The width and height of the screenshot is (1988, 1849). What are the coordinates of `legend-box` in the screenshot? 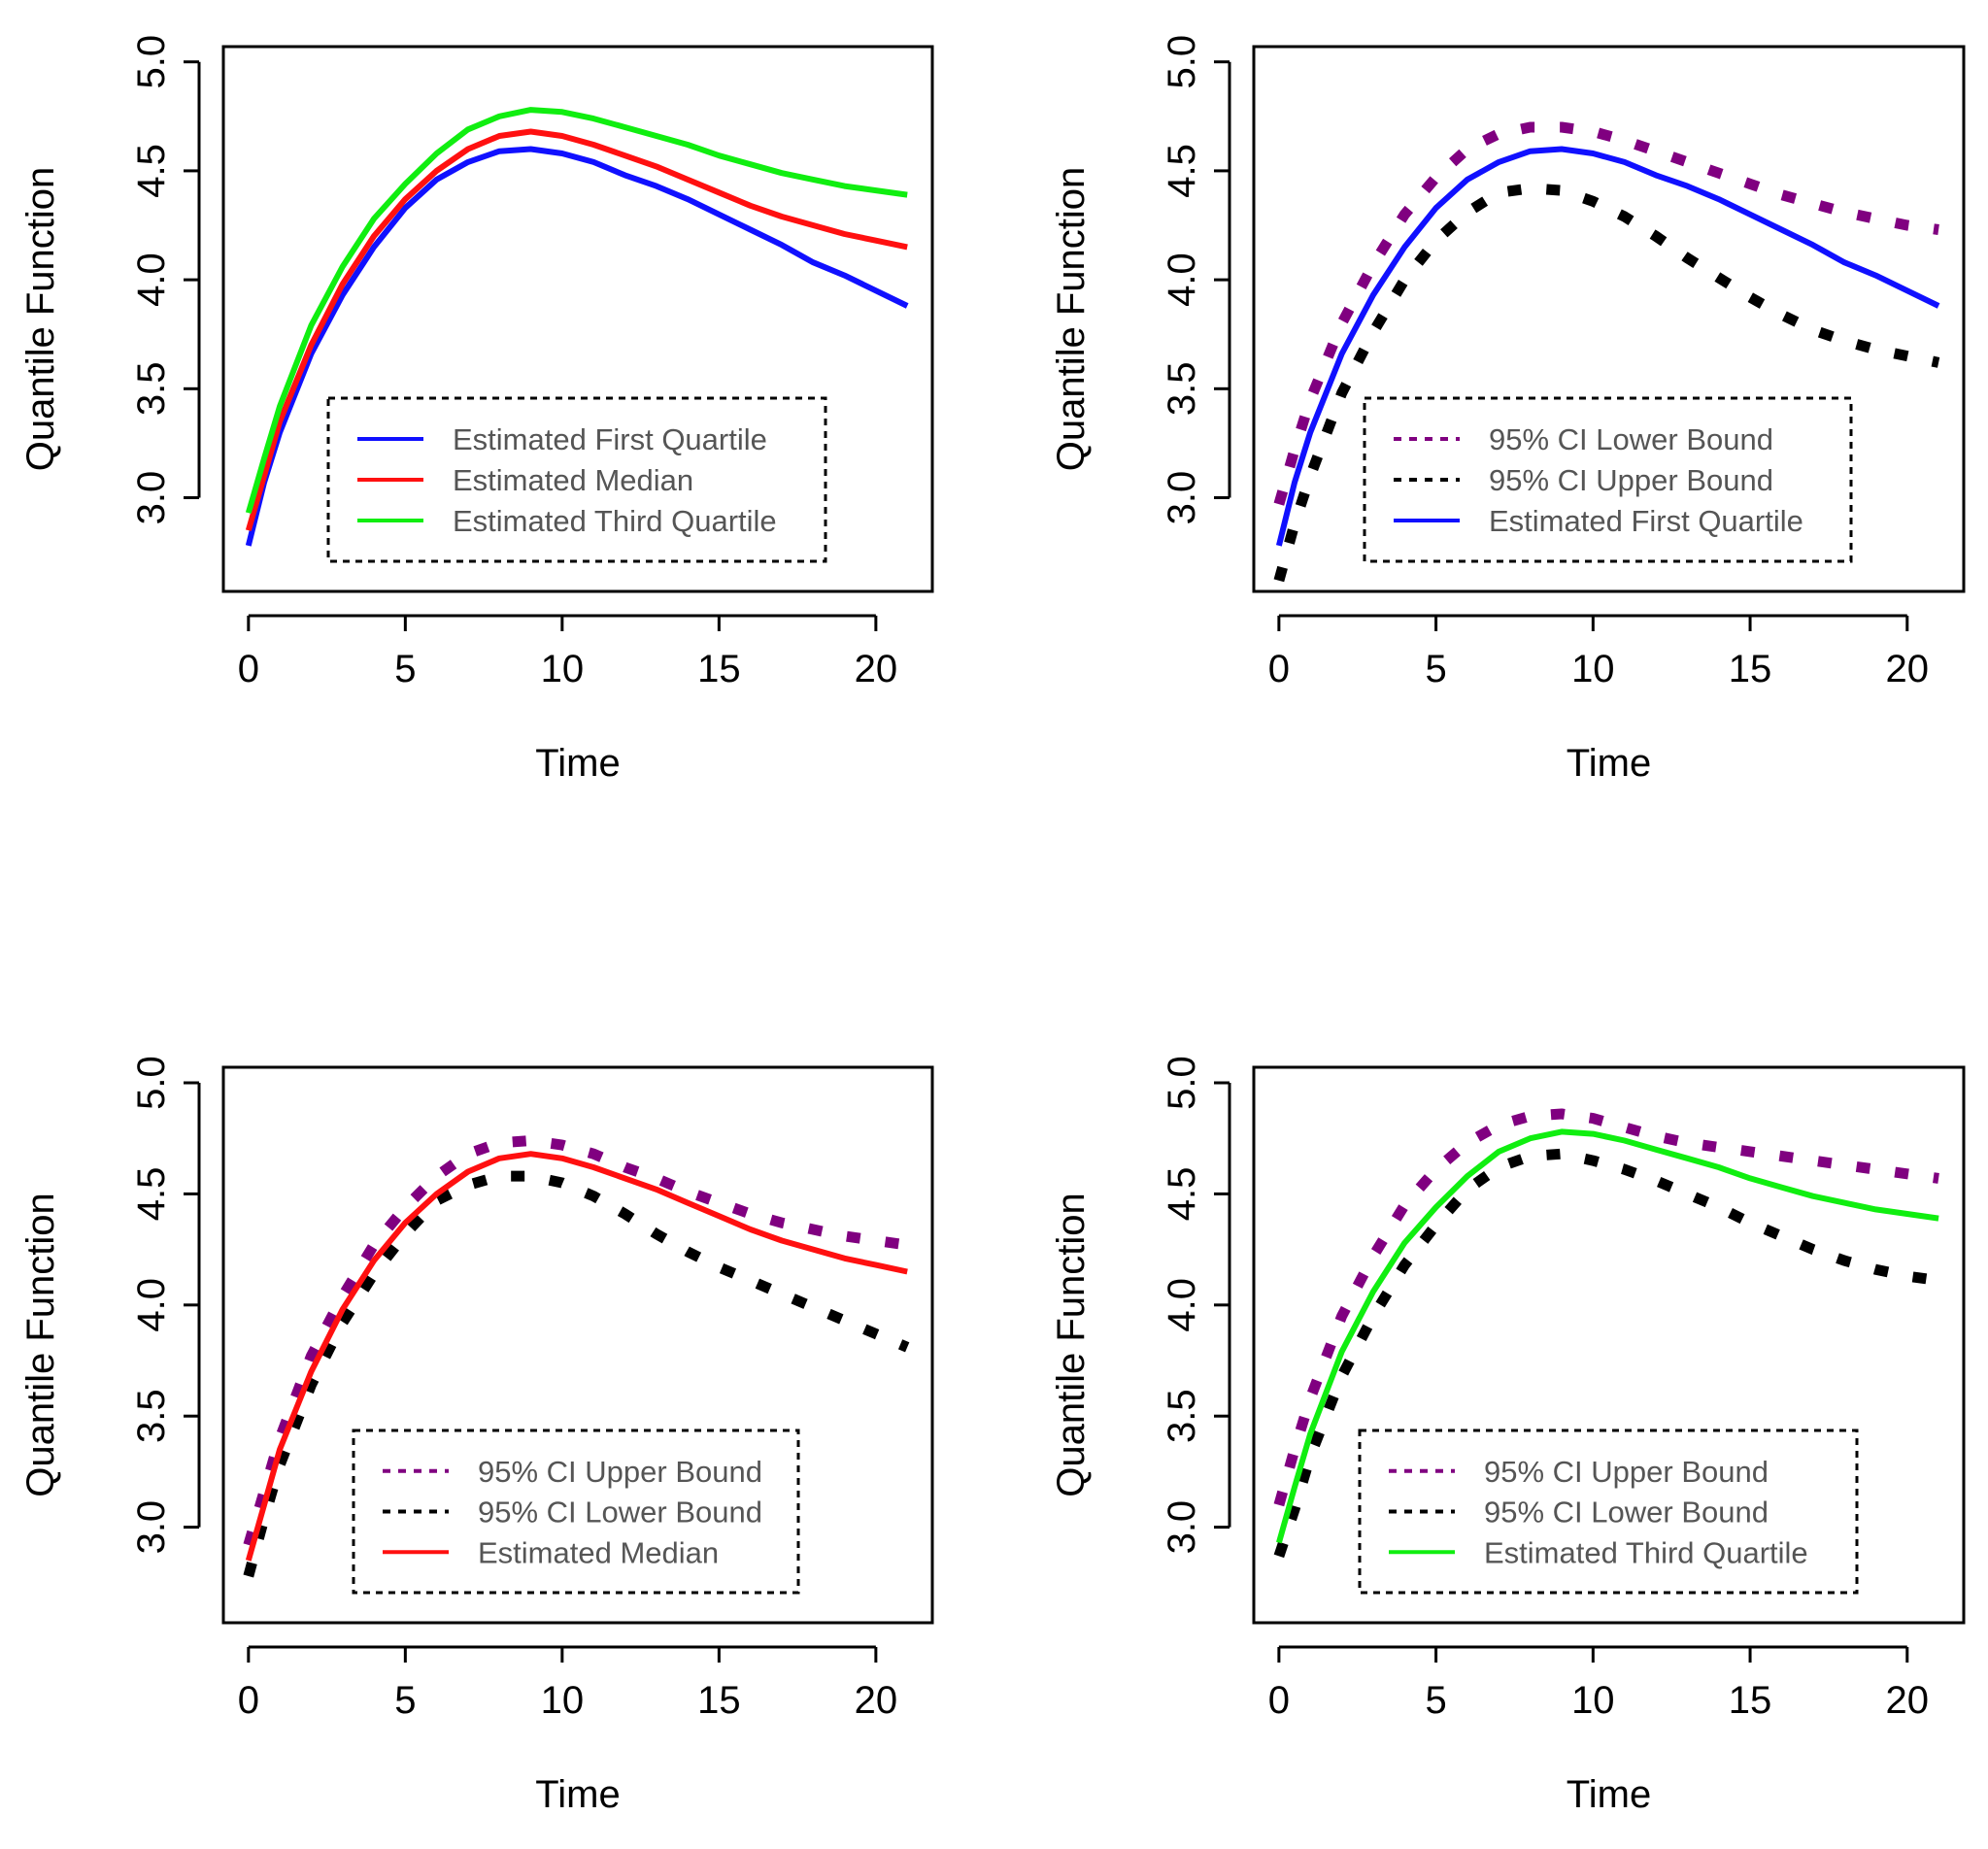 It's located at (576, 1512).